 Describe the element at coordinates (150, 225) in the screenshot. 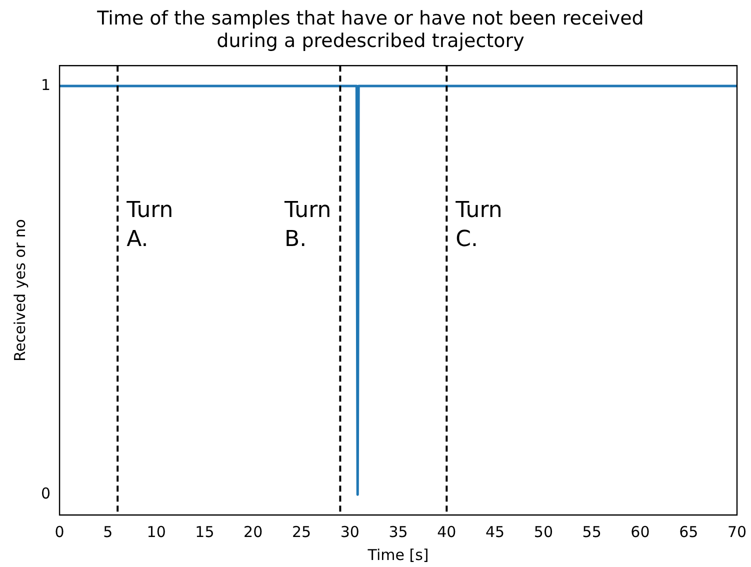

I see `ref-line-label: Turn A.` at that location.